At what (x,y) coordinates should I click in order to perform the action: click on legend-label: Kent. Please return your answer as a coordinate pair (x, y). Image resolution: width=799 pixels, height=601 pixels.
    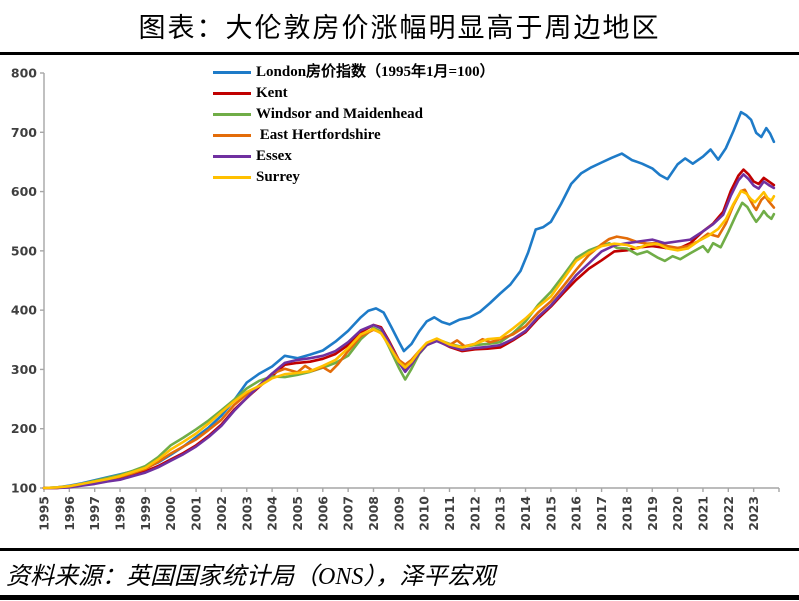
    Looking at the image, I should click on (272, 93).